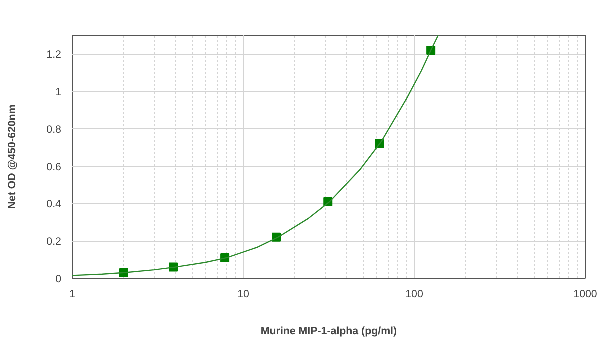  Describe the element at coordinates (12, 157) in the screenshot. I see `y-axis-title: Net OD @450-620nm` at that location.